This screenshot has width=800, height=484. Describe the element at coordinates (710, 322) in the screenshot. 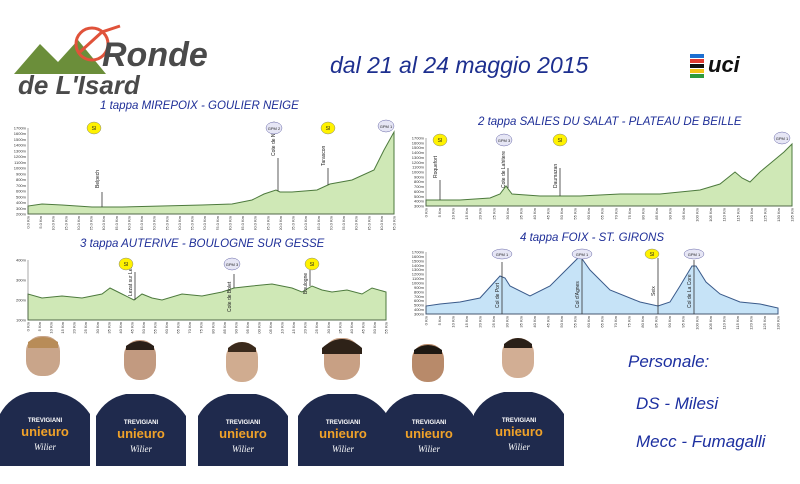

I see `stage-4-x-tick: 105 Km` at that location.